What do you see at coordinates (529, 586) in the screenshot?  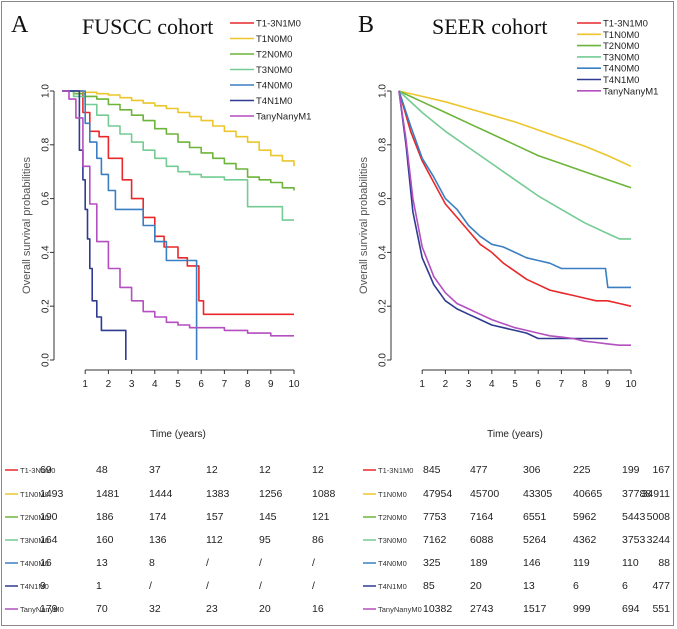 I see `risk-cell: 13` at bounding box center [529, 586].